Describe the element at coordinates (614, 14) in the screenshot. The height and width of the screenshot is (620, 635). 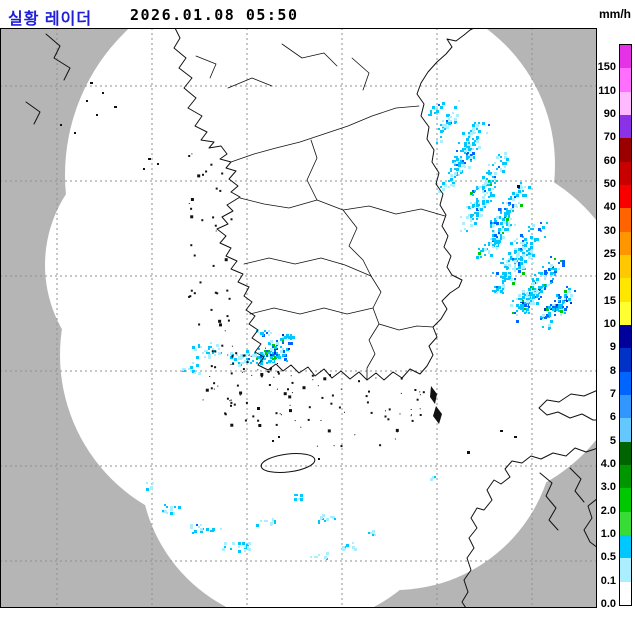
I see `unit-label: mm/h` at that location.